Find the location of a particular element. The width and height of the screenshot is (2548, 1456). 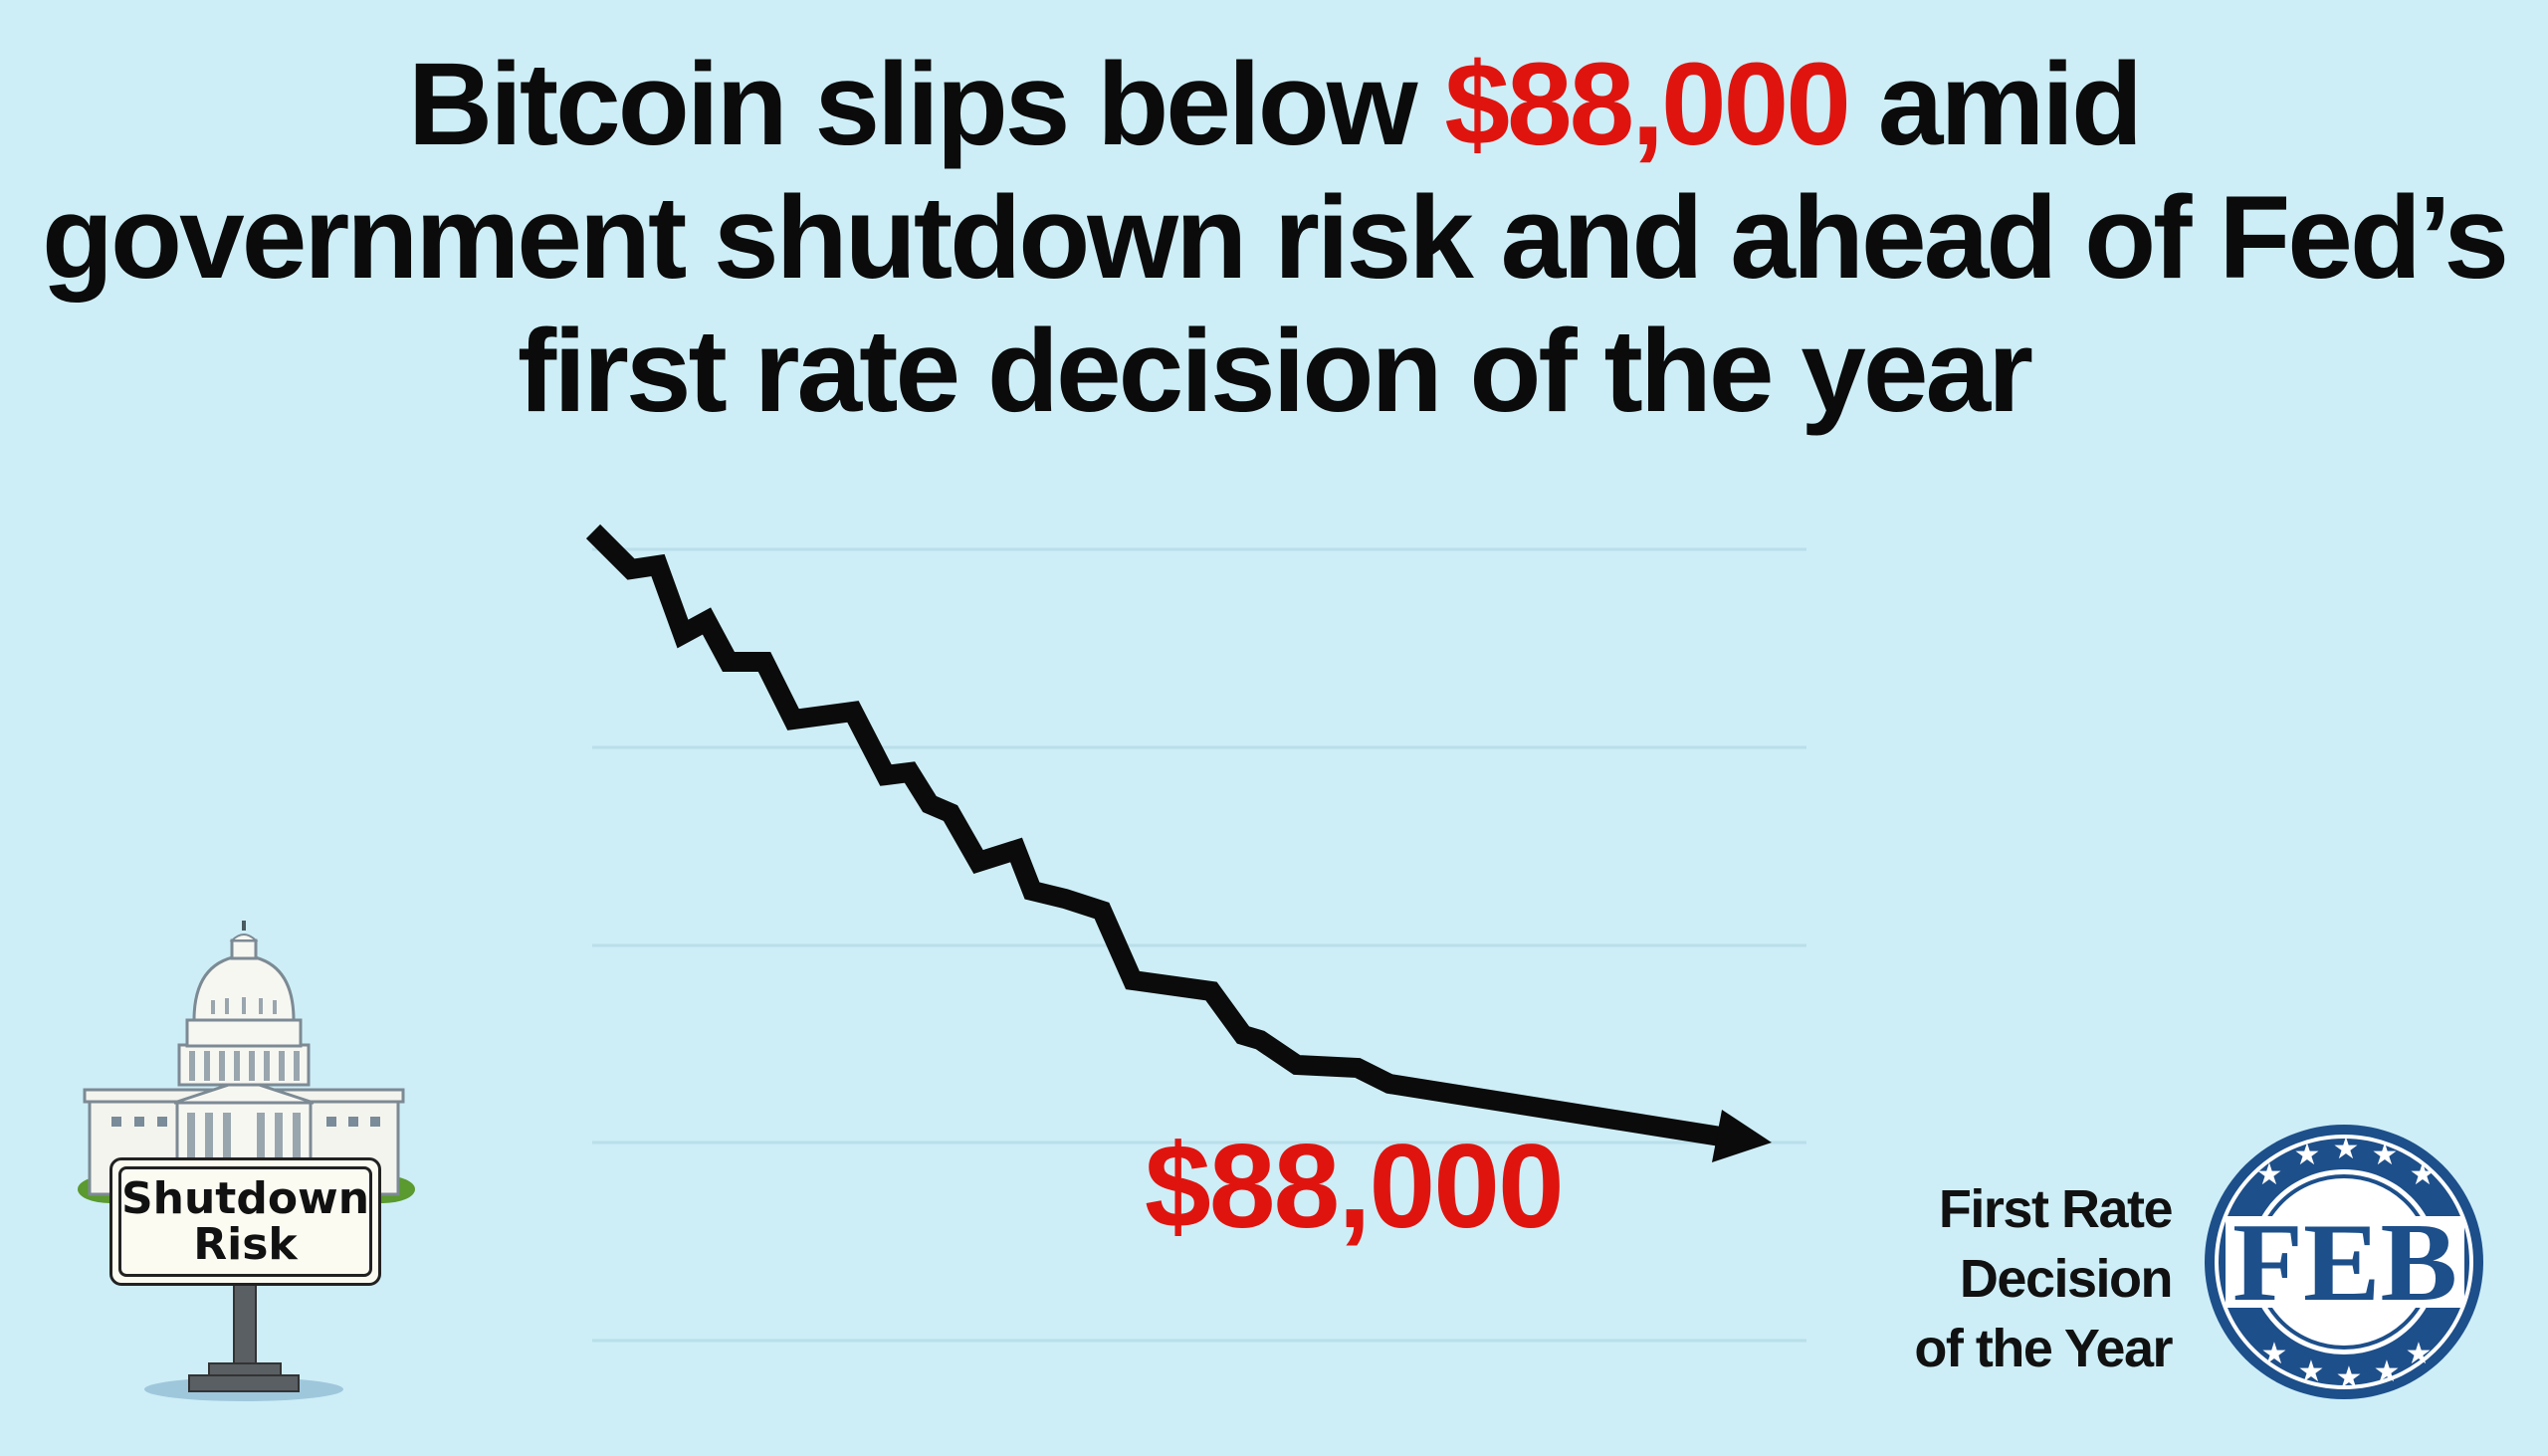

headline-line-1: Bitcoin slips below $88,000 amid is located at coordinates (1274, 104).